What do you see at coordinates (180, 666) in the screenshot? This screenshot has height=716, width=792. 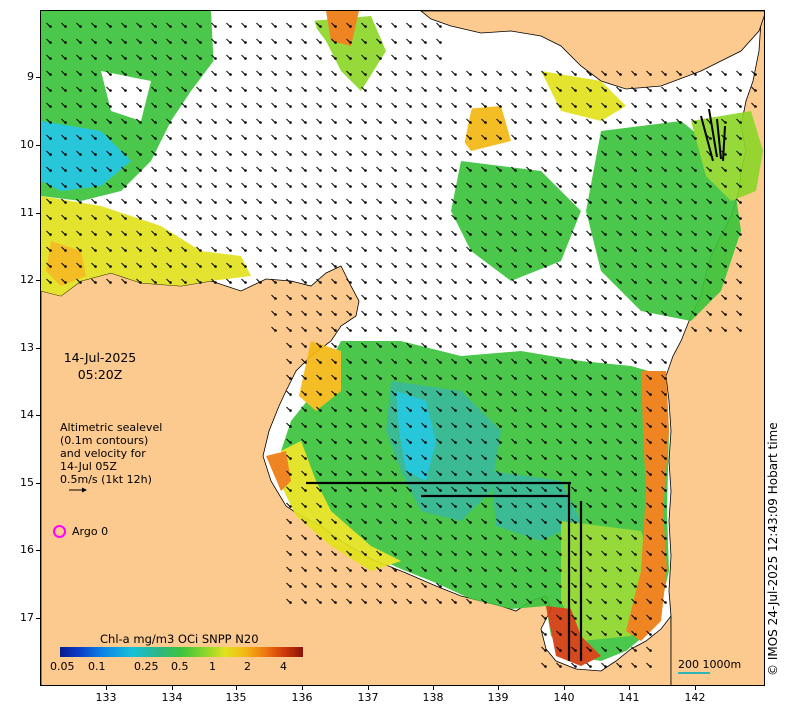 I see `colorbar-tick: 0.5` at bounding box center [180, 666].